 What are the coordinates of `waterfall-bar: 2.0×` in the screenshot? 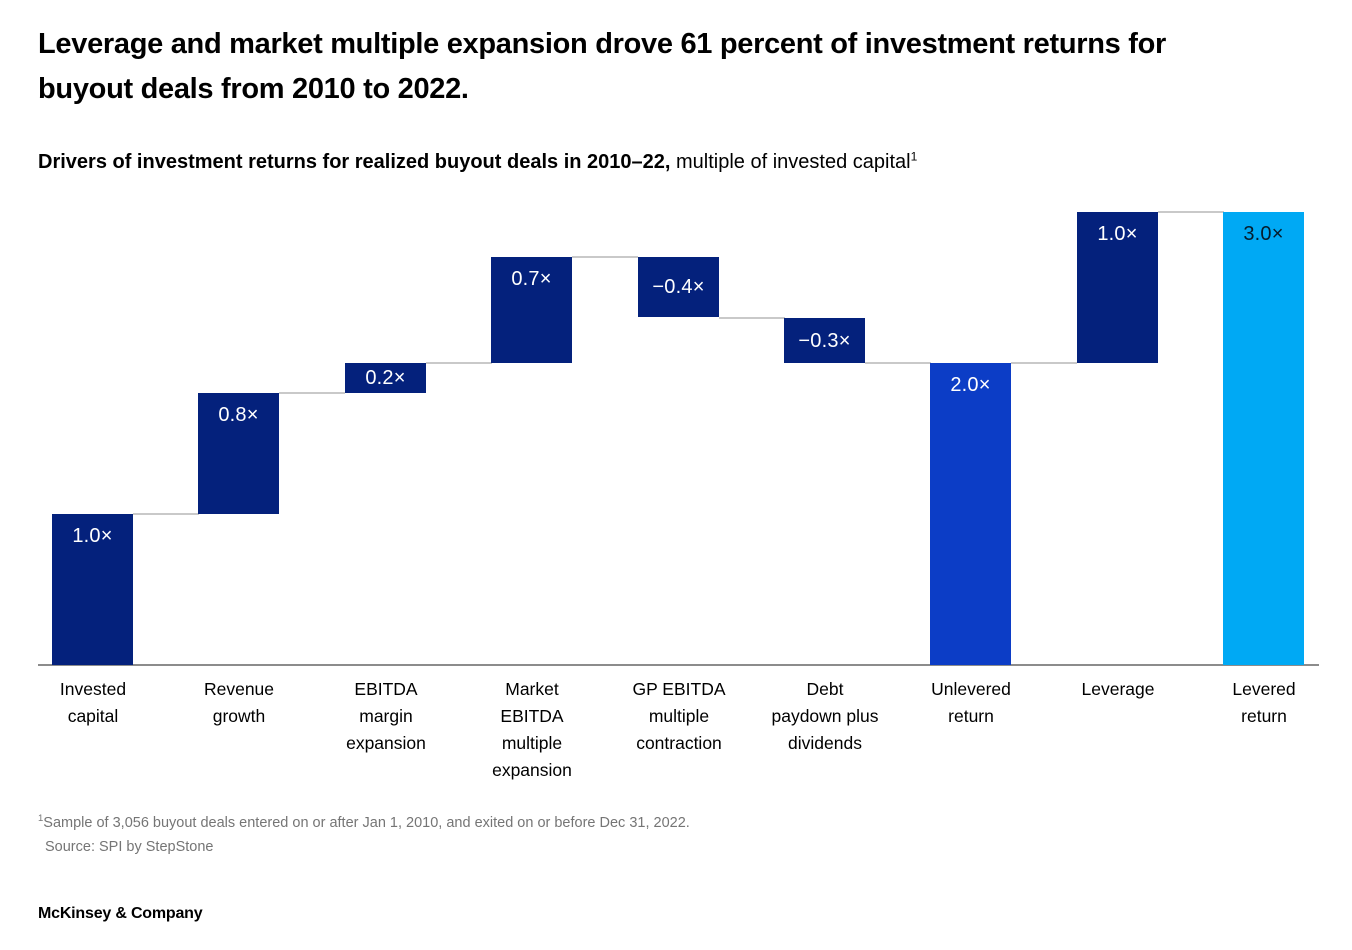 It's located at (970, 514).